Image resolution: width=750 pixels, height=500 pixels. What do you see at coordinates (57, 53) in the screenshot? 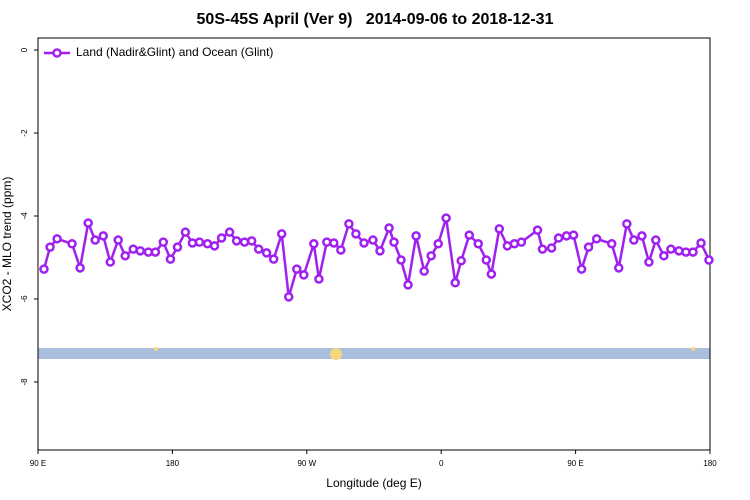
I see `legend-marker` at bounding box center [57, 53].